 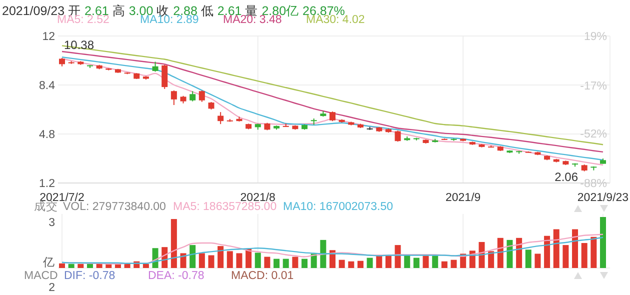 What do you see at coordinates (603, 198) in the screenshot?
I see `x-tick-label: 2021/9/23` at bounding box center [603, 198].